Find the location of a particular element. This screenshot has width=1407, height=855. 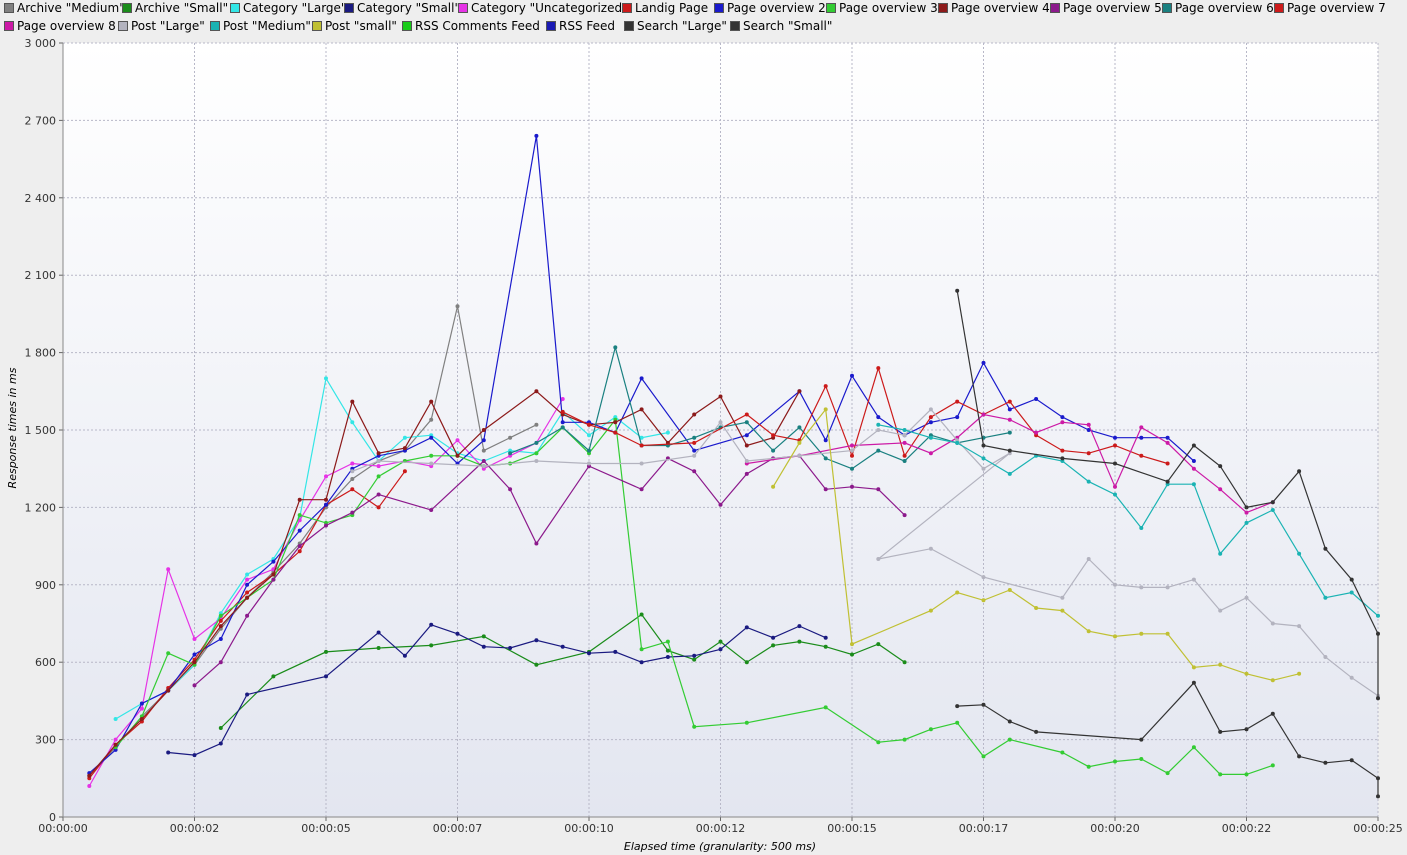

legend-item: Page overview 5 is located at coordinates (1106, 8).